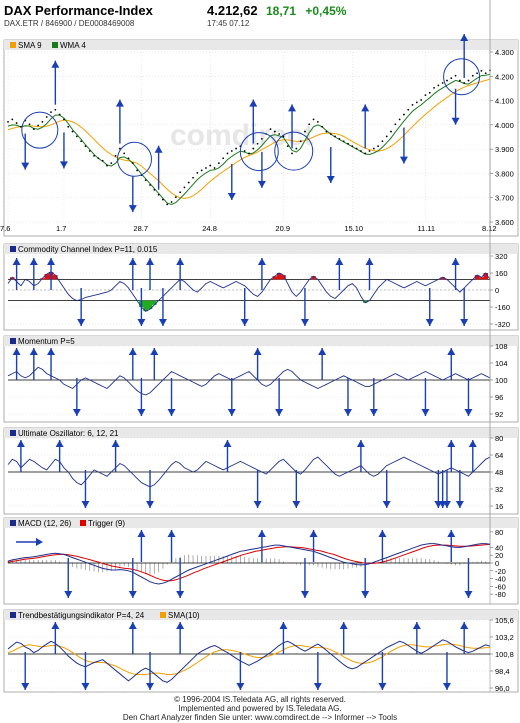 The height and width of the screenshot is (723, 520). Describe the element at coordinates (232, 10) in the screenshot. I see `last-price: 4.212,62` at that location.